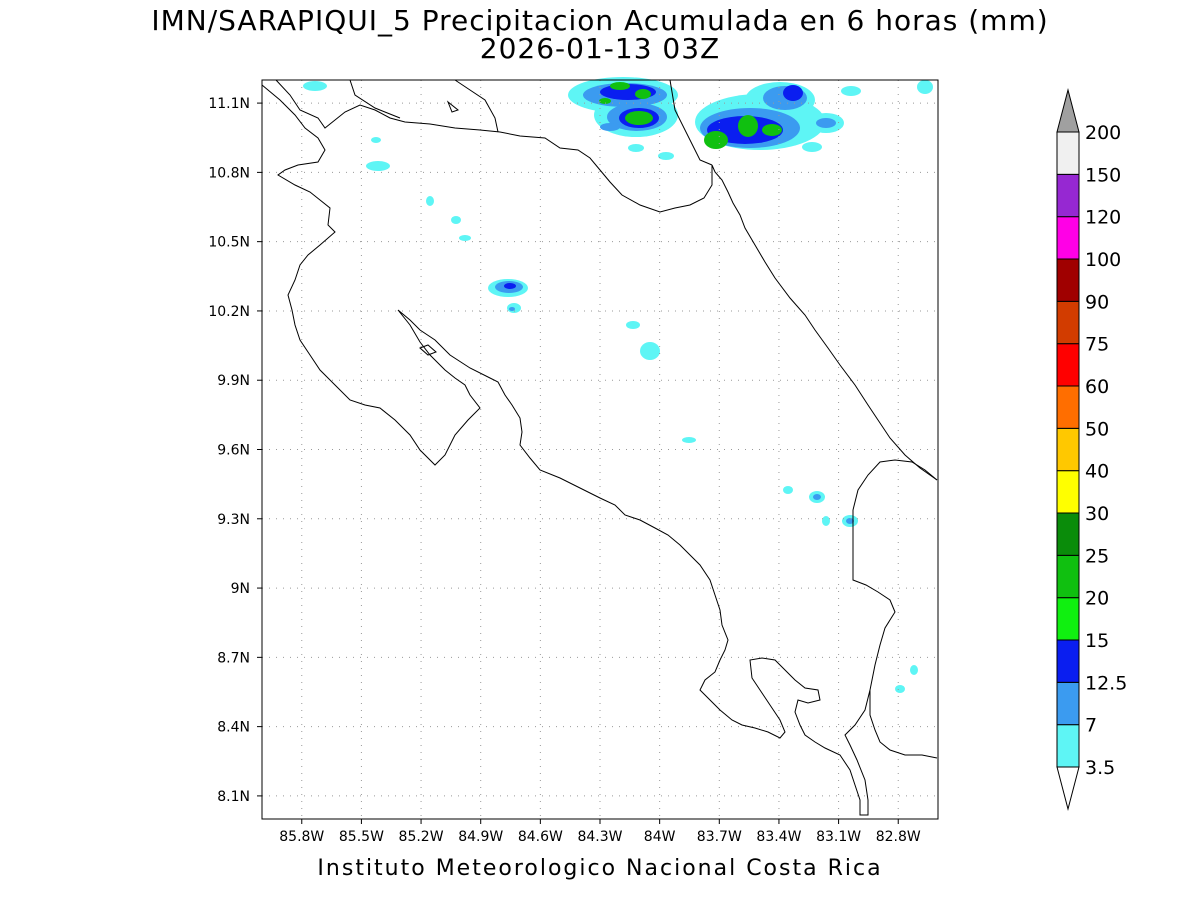  Describe the element at coordinates (540, 837) in the screenshot. I see `x-tick-label: 84.6W` at that location.